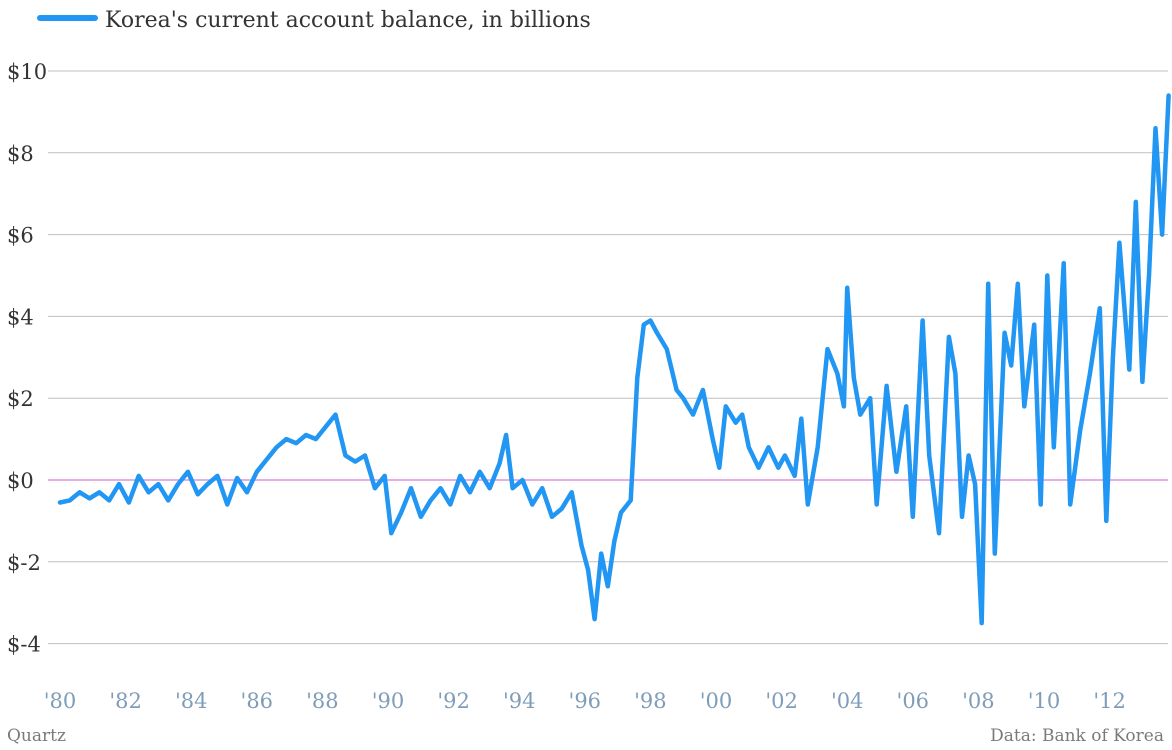 The image size is (1172, 750). What do you see at coordinates (125, 701) in the screenshot?
I see `x-tick-label: '82` at bounding box center [125, 701].